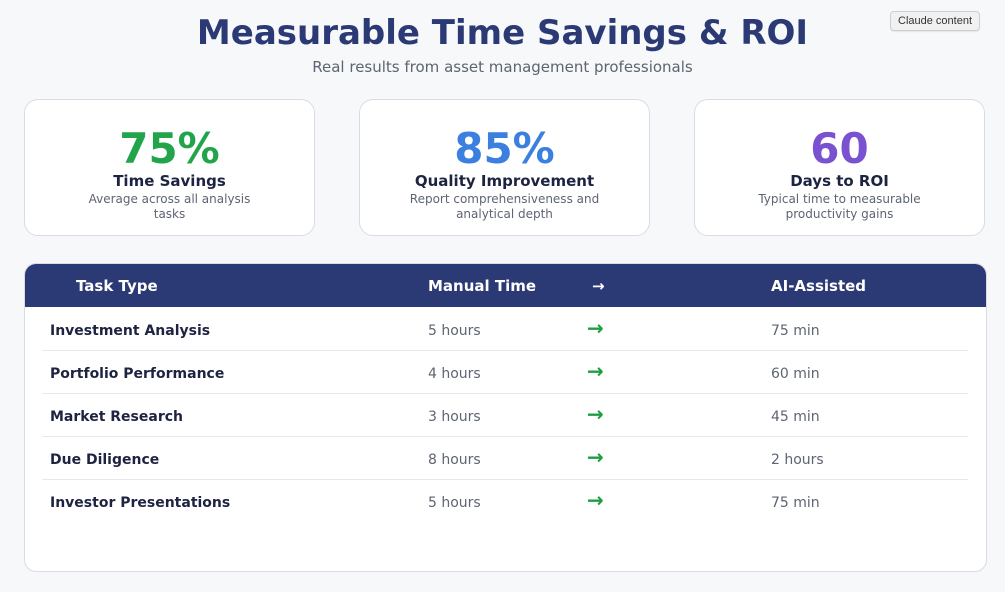  Describe the element at coordinates (116, 417) in the screenshot. I see `task-cell: Market Research` at that location.